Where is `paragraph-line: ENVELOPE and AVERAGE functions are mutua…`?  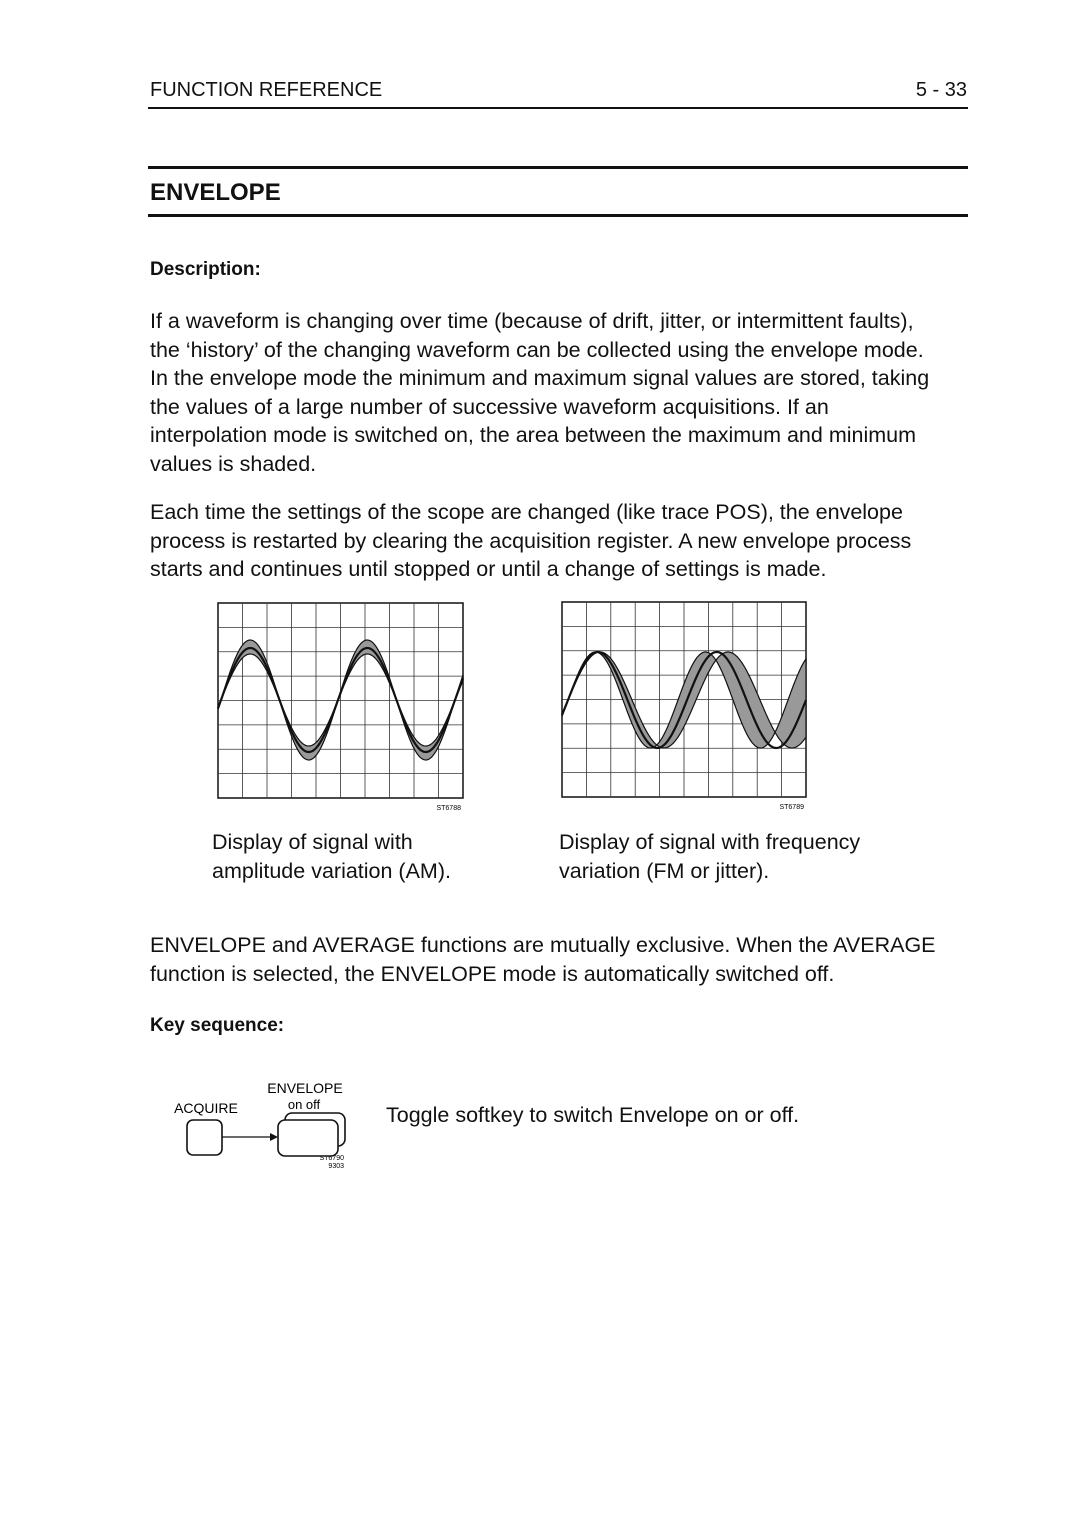
paragraph-line: ENVELOPE and AVERAGE functions are mutua… is located at coordinates (543, 945).